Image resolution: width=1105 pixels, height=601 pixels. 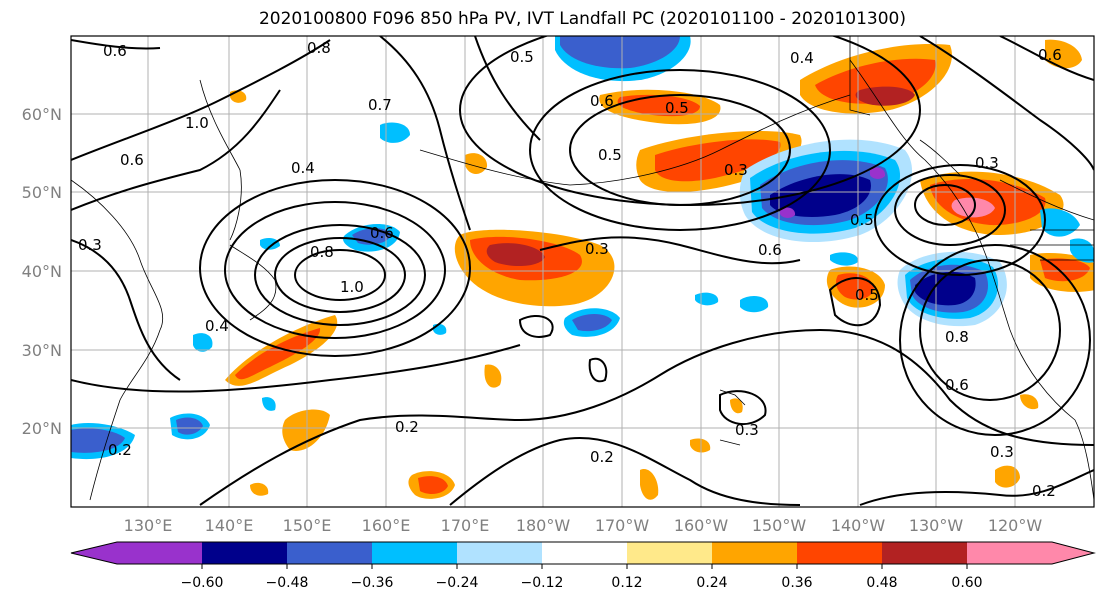 I want to click on lon-label: 160°W, so click(x=701, y=525).